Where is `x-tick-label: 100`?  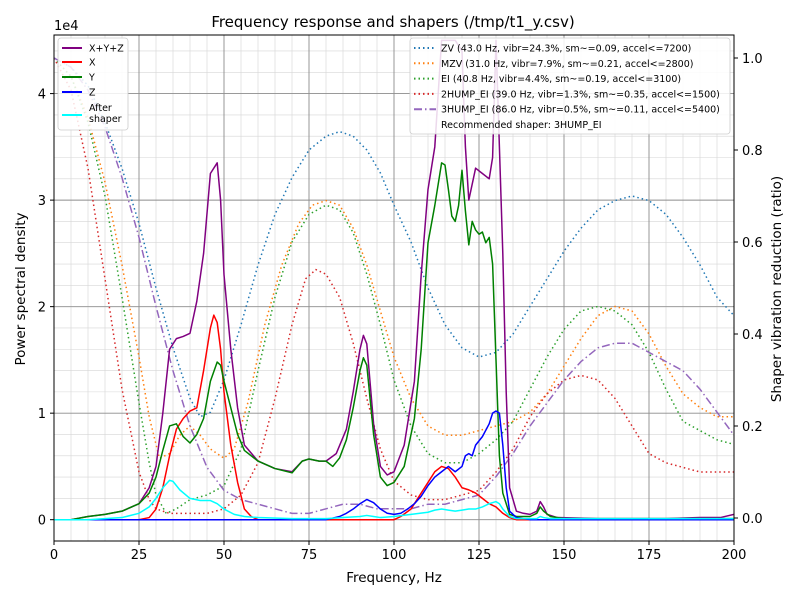
x-tick-label: 100 is located at coordinates (394, 555).